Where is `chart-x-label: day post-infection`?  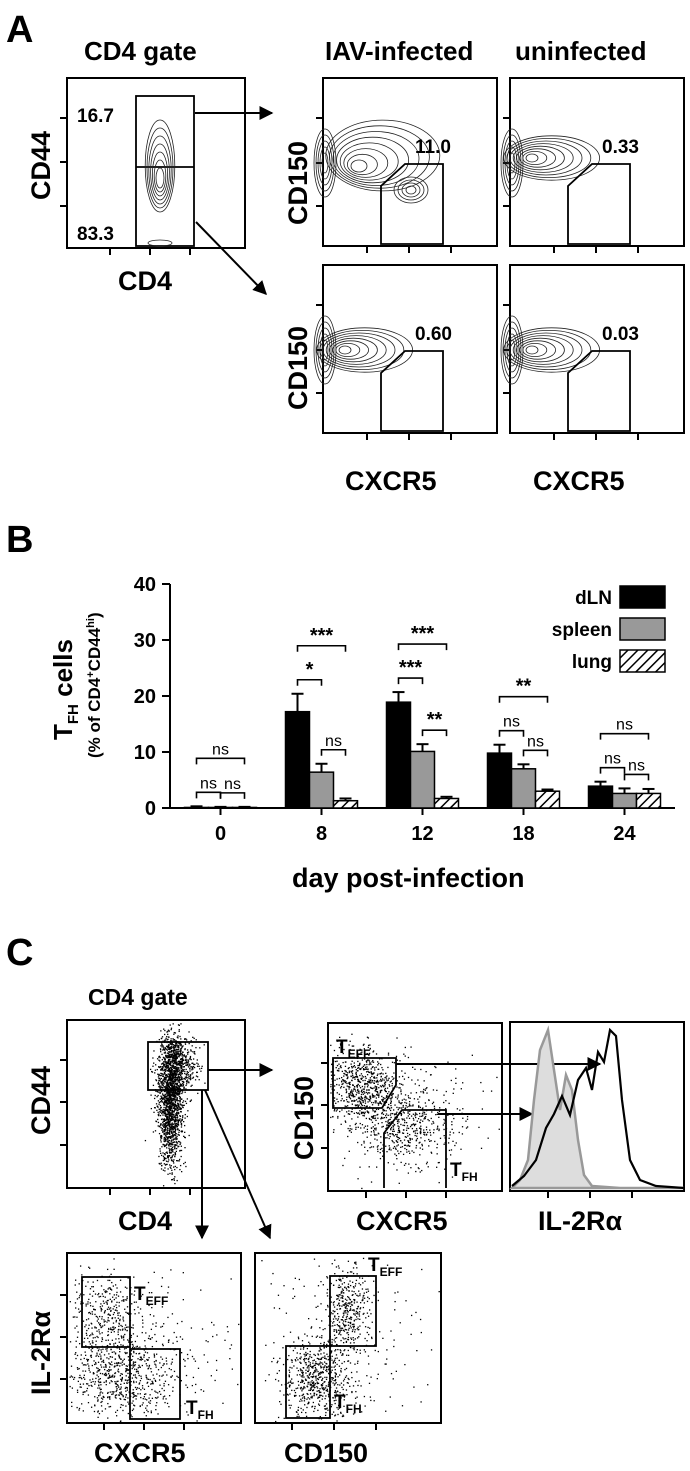
chart-x-label: day post-infection is located at coordinates (408, 878).